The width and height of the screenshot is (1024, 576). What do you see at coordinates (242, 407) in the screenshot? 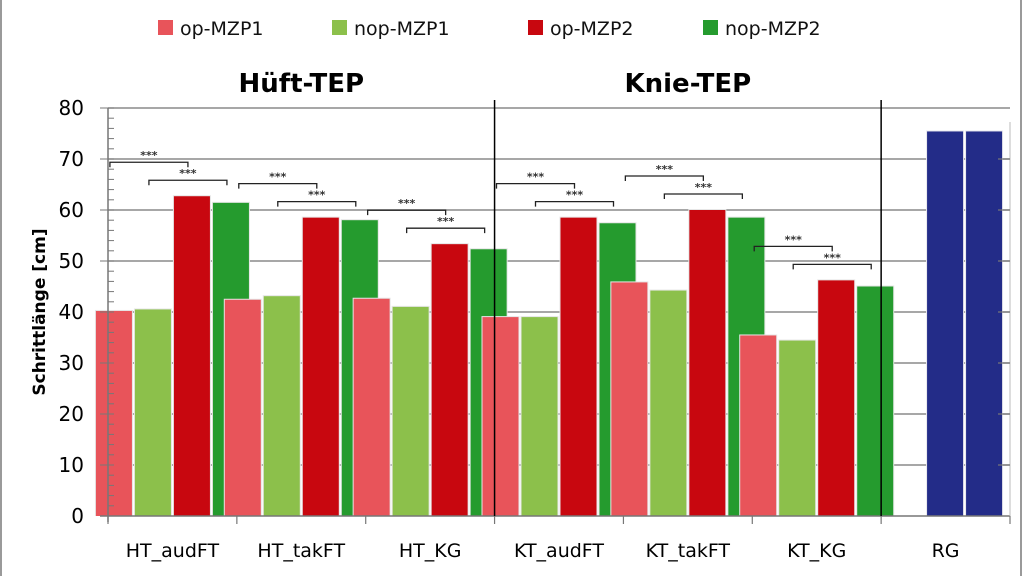
I see `bar-HT_takFT-op-MZP1` at bounding box center [242, 407].